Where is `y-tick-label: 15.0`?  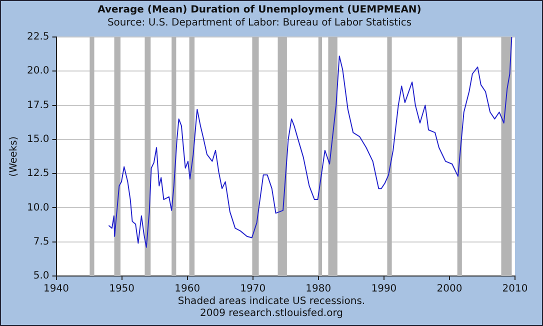 y-tick-label: 15.0 is located at coordinates (38, 140).